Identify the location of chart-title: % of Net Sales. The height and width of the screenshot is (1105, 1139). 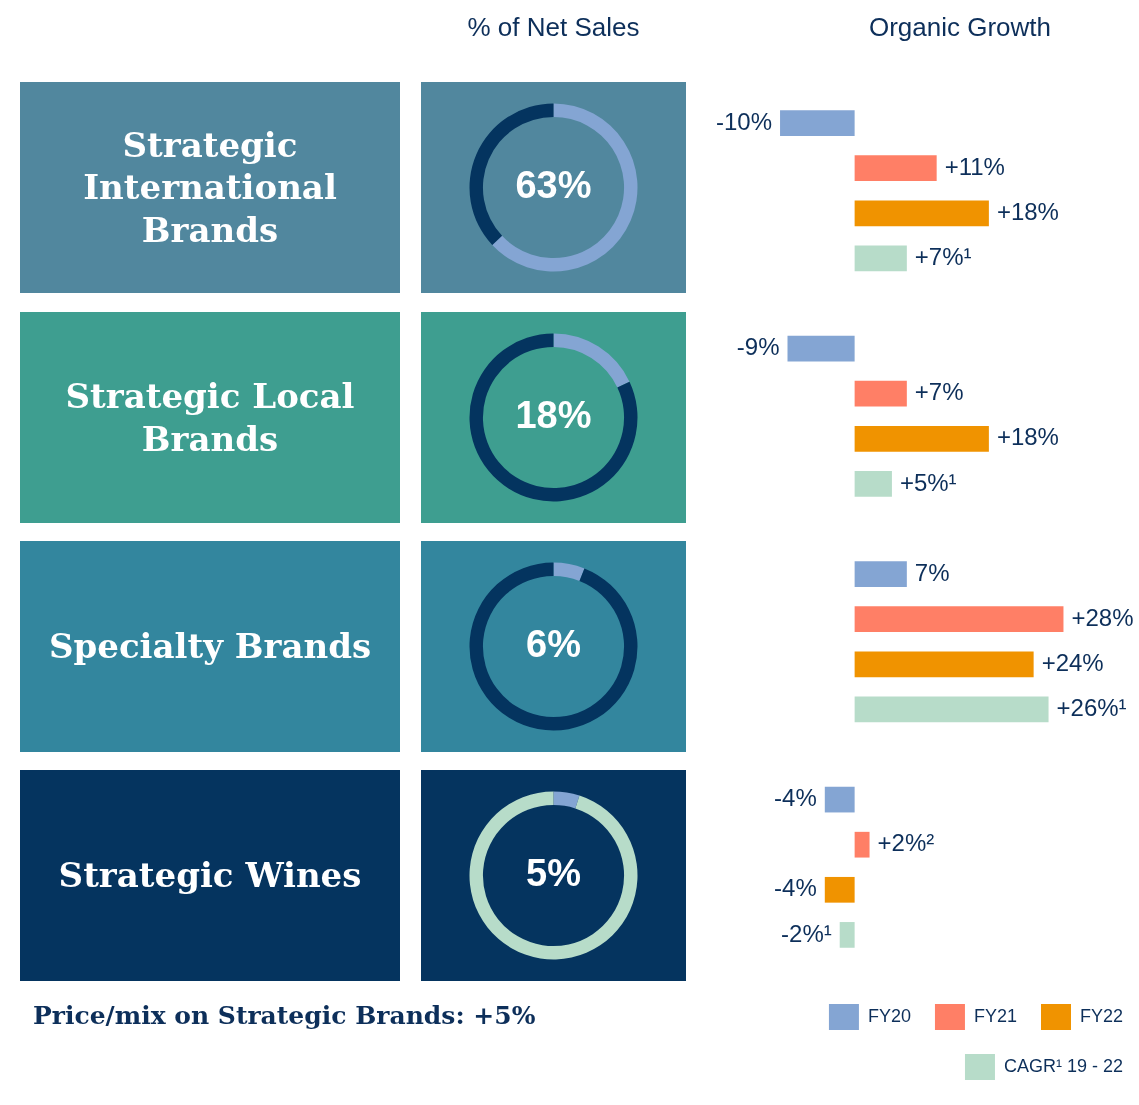
(553, 27).